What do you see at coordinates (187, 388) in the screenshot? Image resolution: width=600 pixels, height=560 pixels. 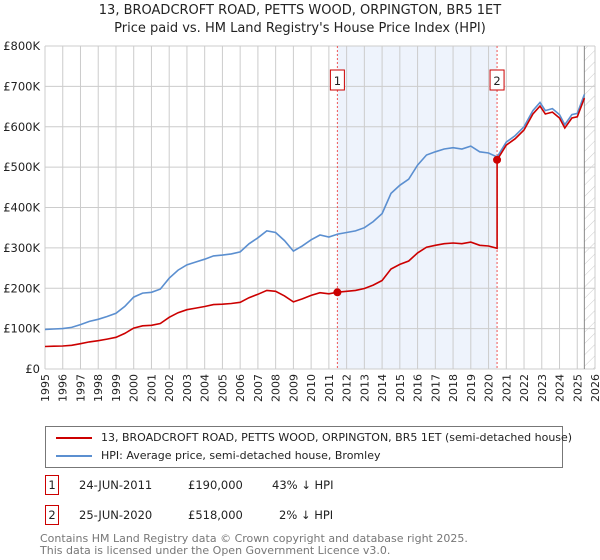 I see `x-tick-label: 2003` at bounding box center [187, 388].